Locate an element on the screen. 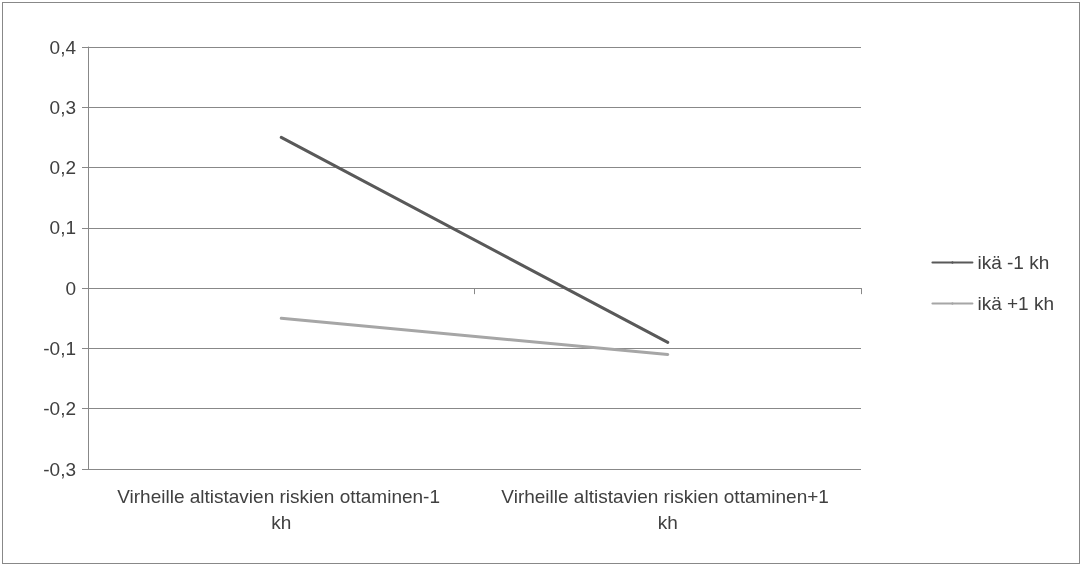 This screenshot has height=568, width=1084. y-tick-label: -0,3 is located at coordinates (59, 469).